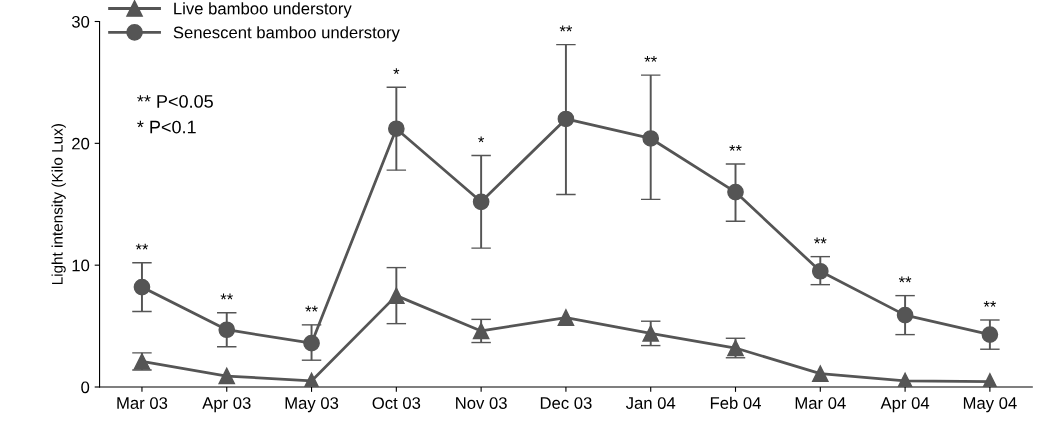  I want to click on x-tick-label: Feb 04, so click(735, 402).